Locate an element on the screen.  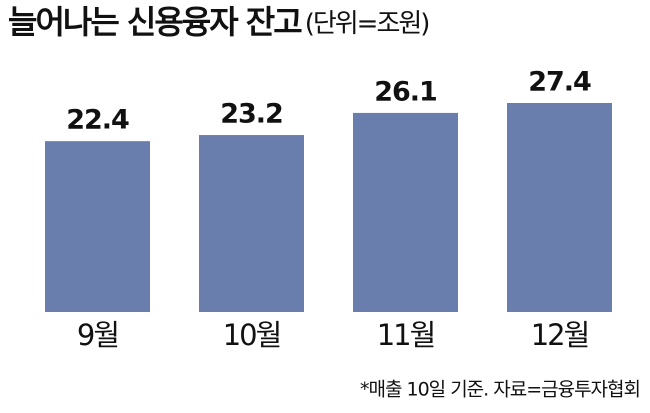
value-label: 22.4 is located at coordinates (97, 120).